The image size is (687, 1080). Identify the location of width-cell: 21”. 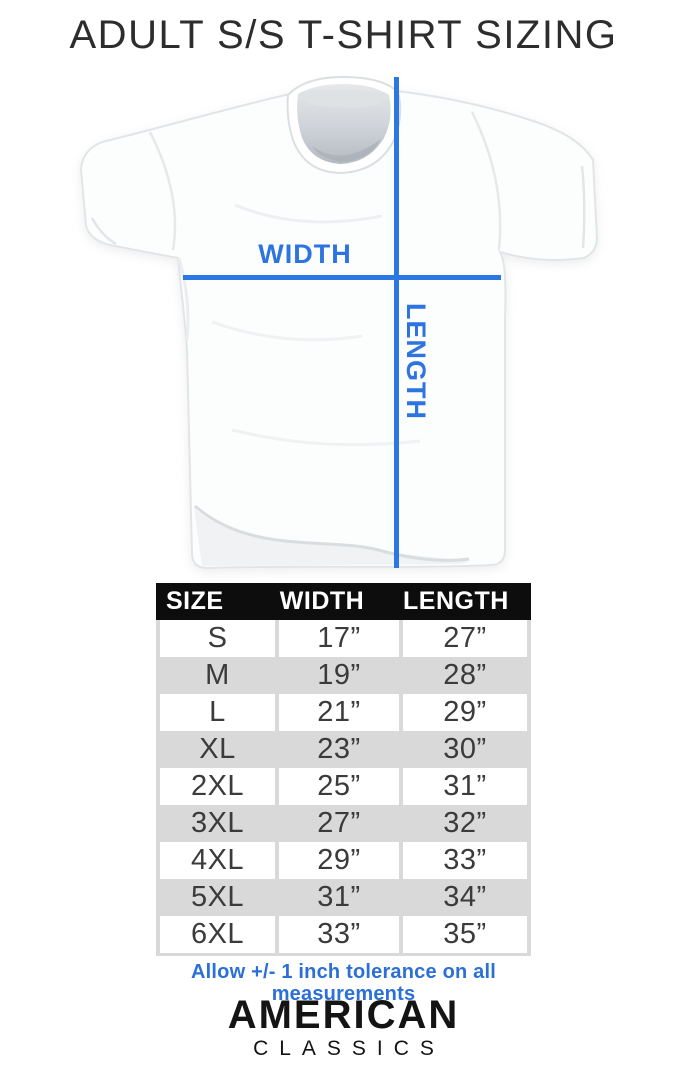
(339, 712).